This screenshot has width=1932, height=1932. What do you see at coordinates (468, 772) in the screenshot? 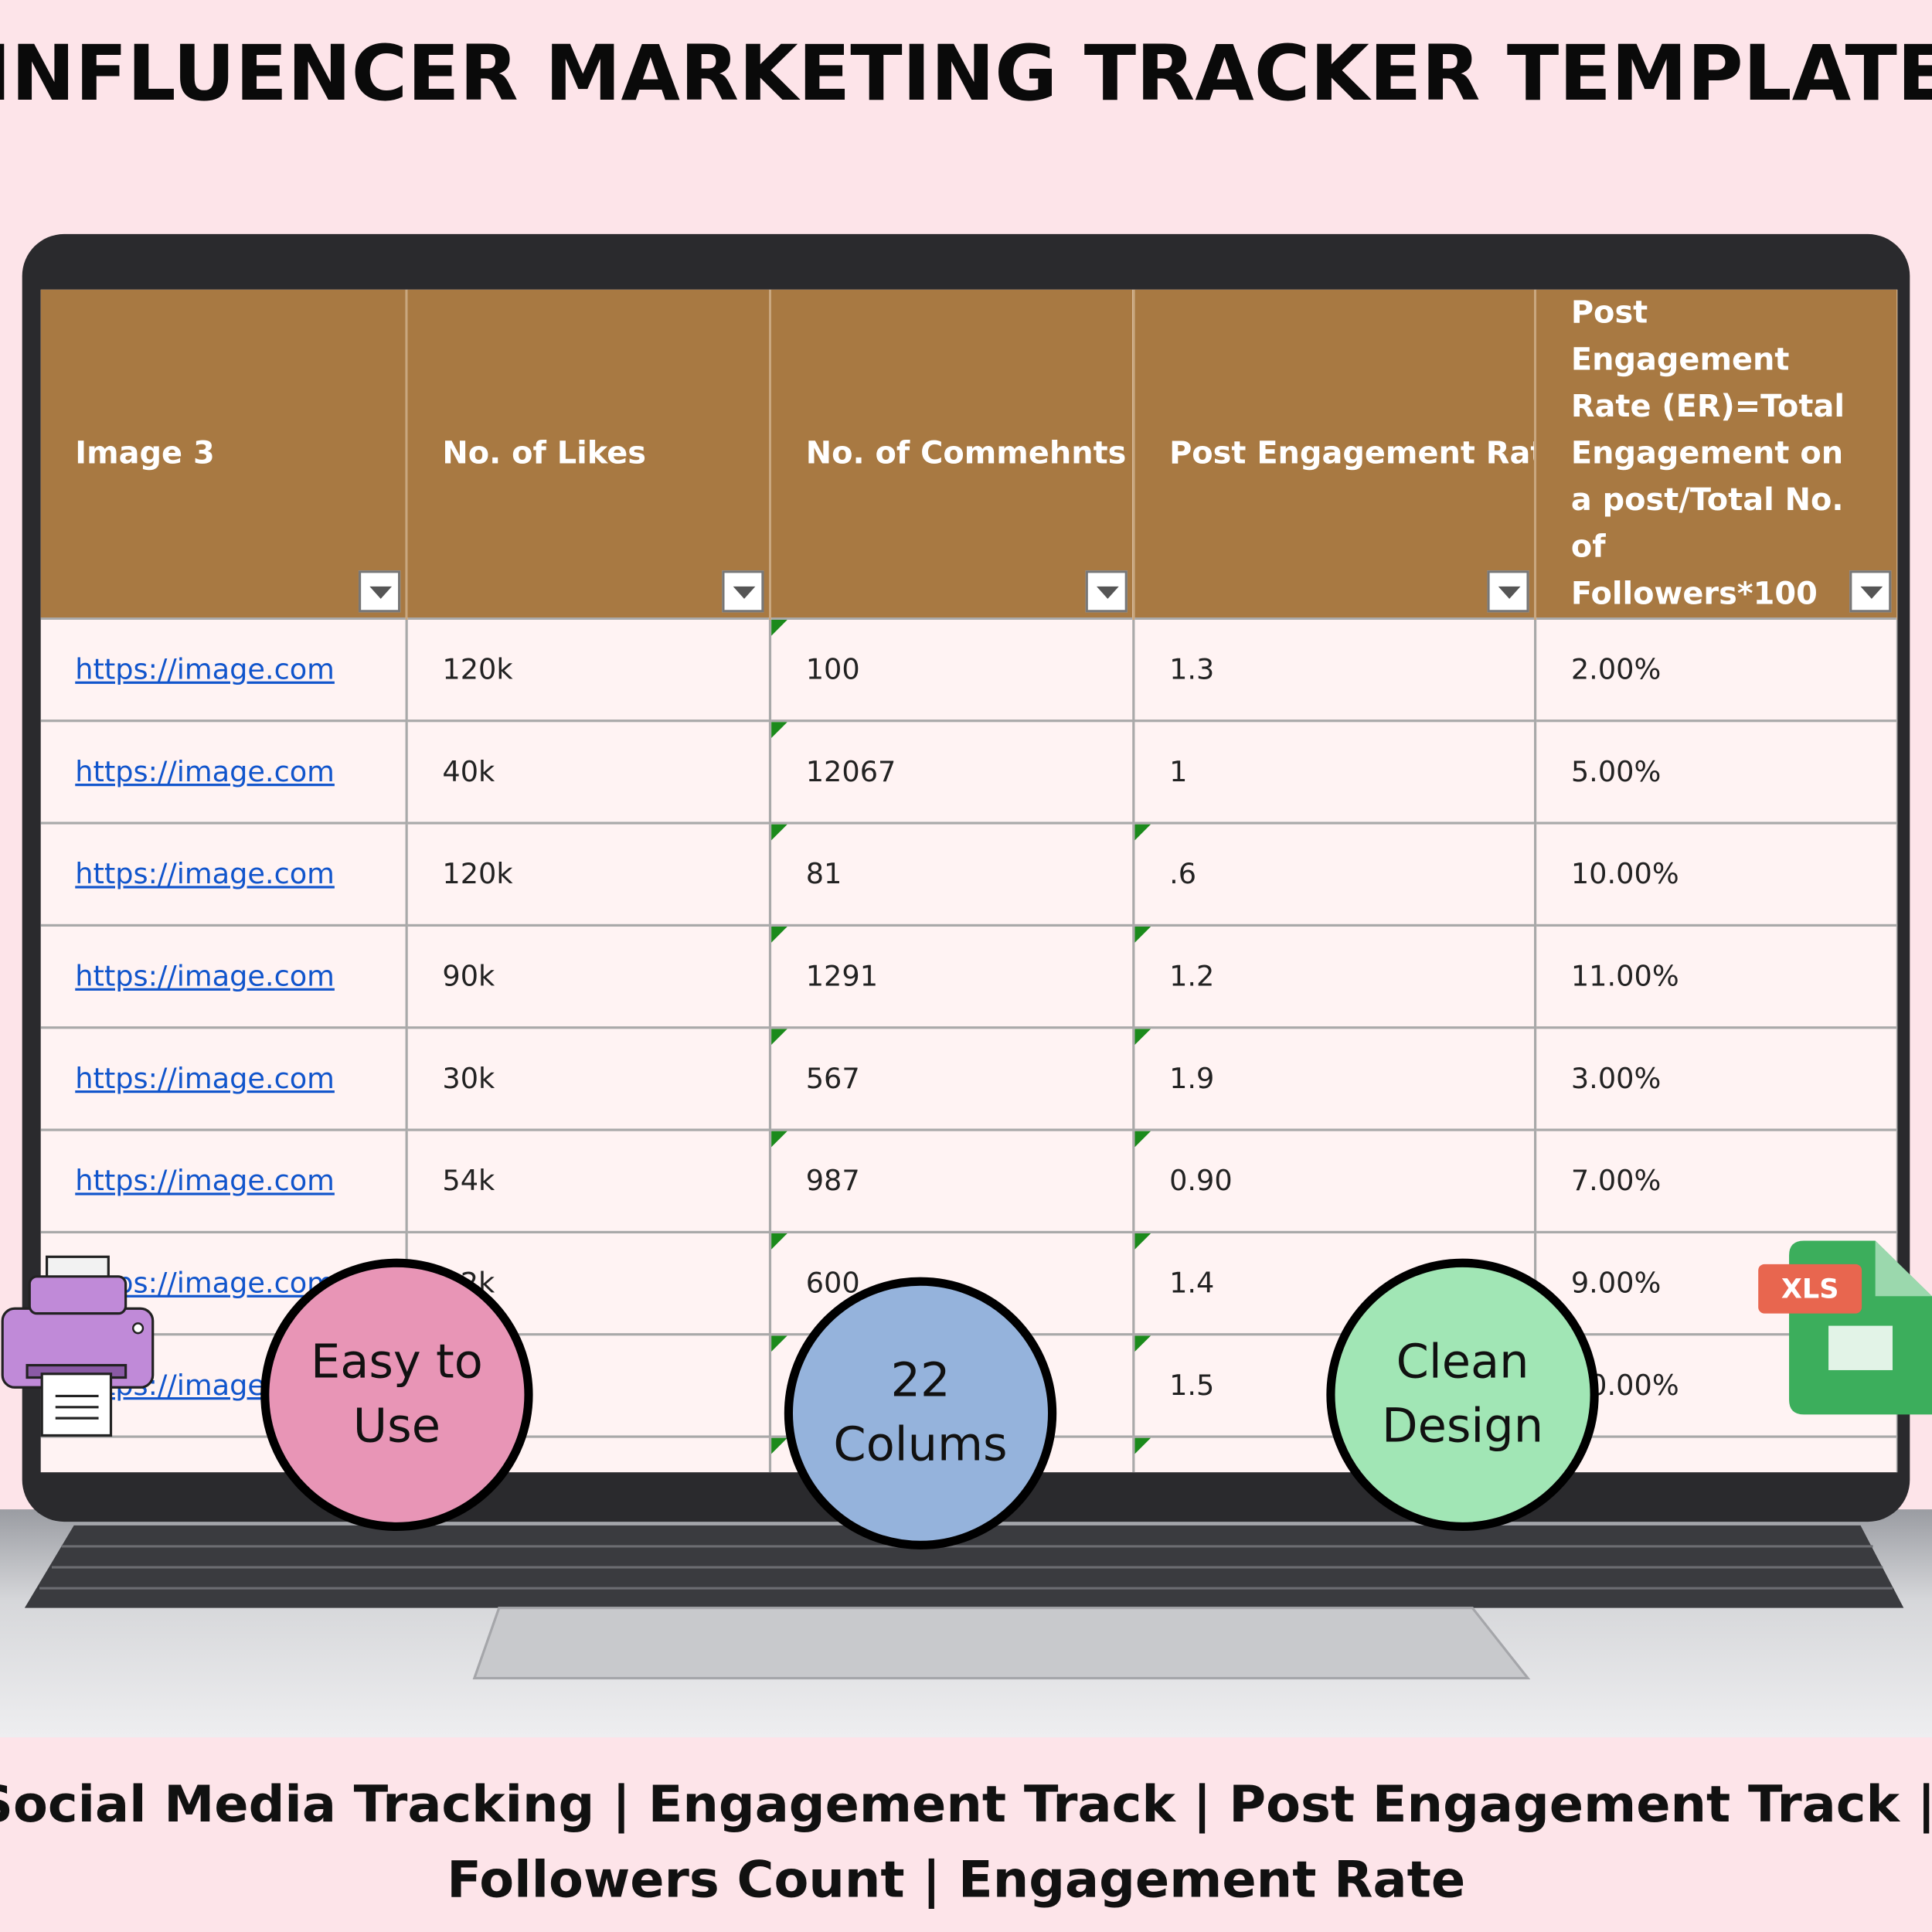
I see `cell-text: 40k` at bounding box center [468, 772].